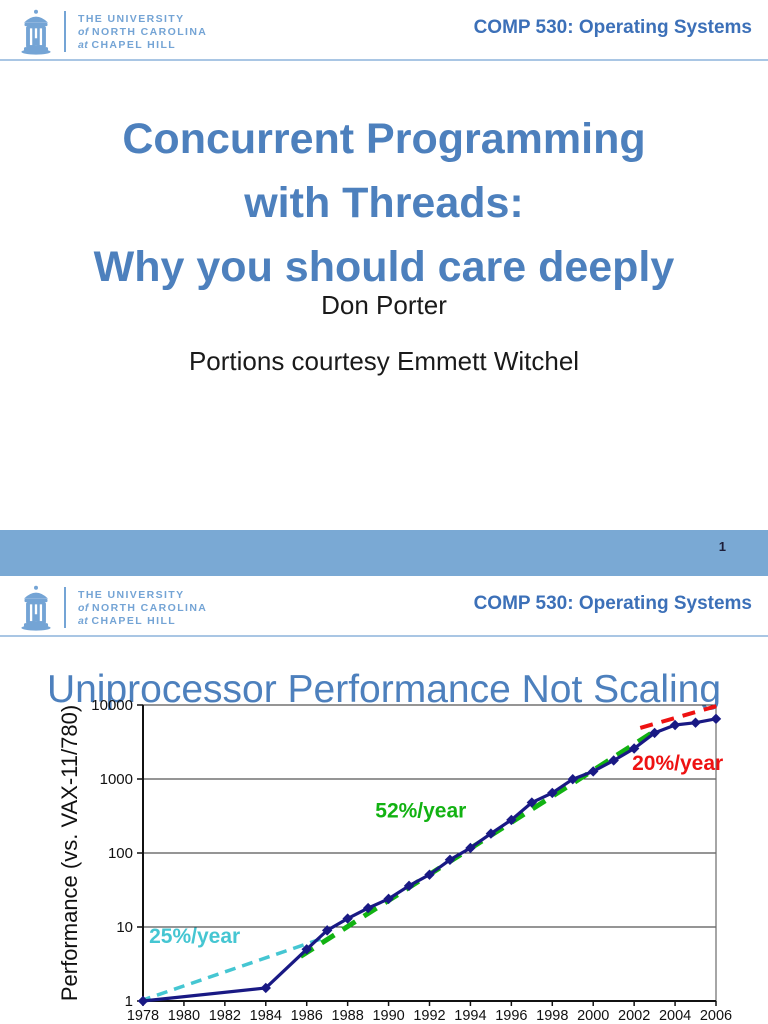 The image size is (768, 1024). What do you see at coordinates (348, 1016) in the screenshot?
I see `x-tick-label: 1988` at bounding box center [348, 1016].